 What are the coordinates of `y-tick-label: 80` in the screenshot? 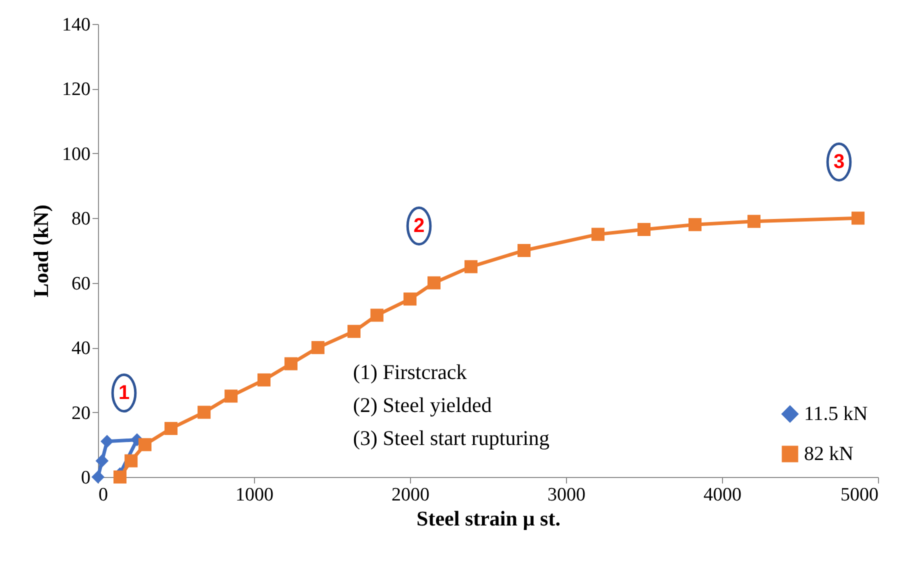 It's located at (81, 219).